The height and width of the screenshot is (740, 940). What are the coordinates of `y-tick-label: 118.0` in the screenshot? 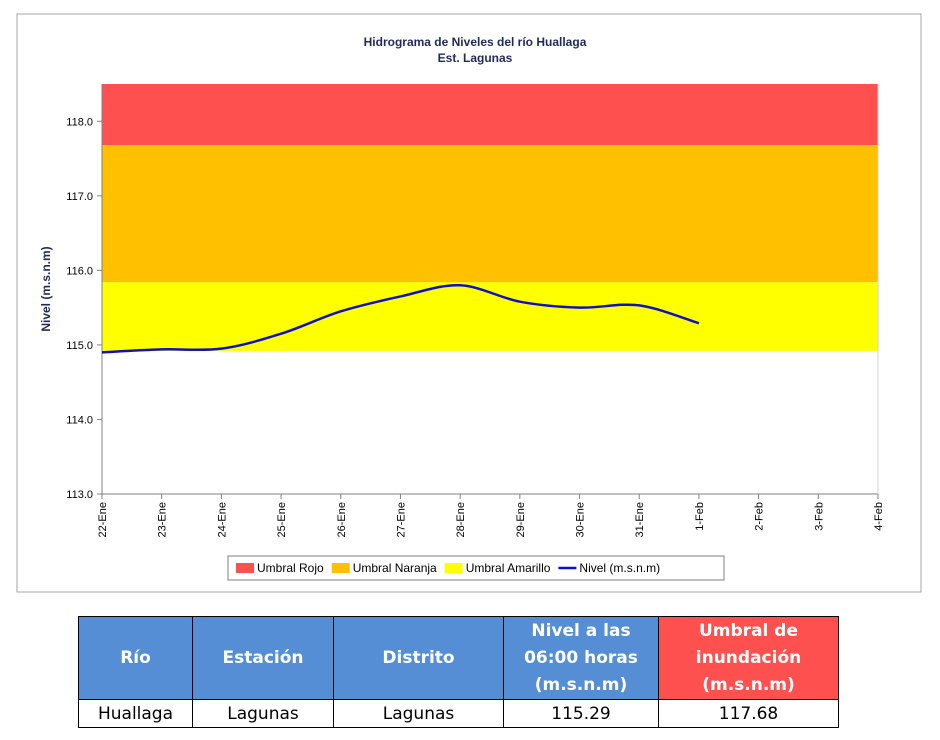 It's located at (79, 122).